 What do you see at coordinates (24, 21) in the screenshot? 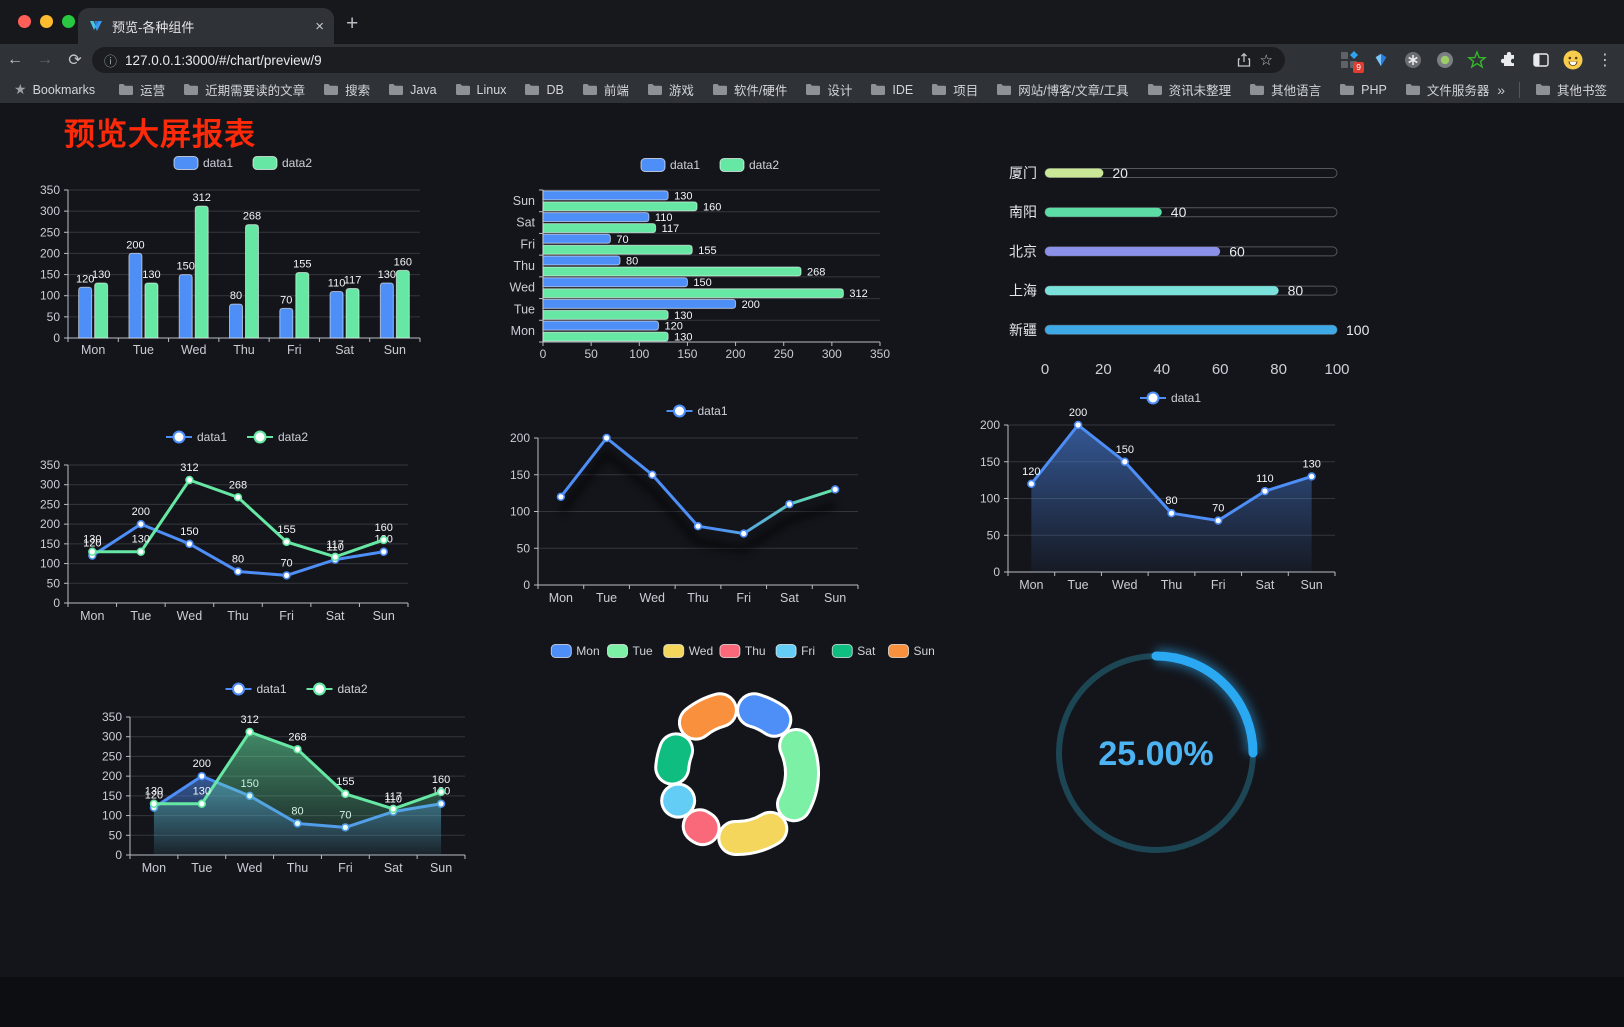
I see `close-window-button` at bounding box center [24, 21].